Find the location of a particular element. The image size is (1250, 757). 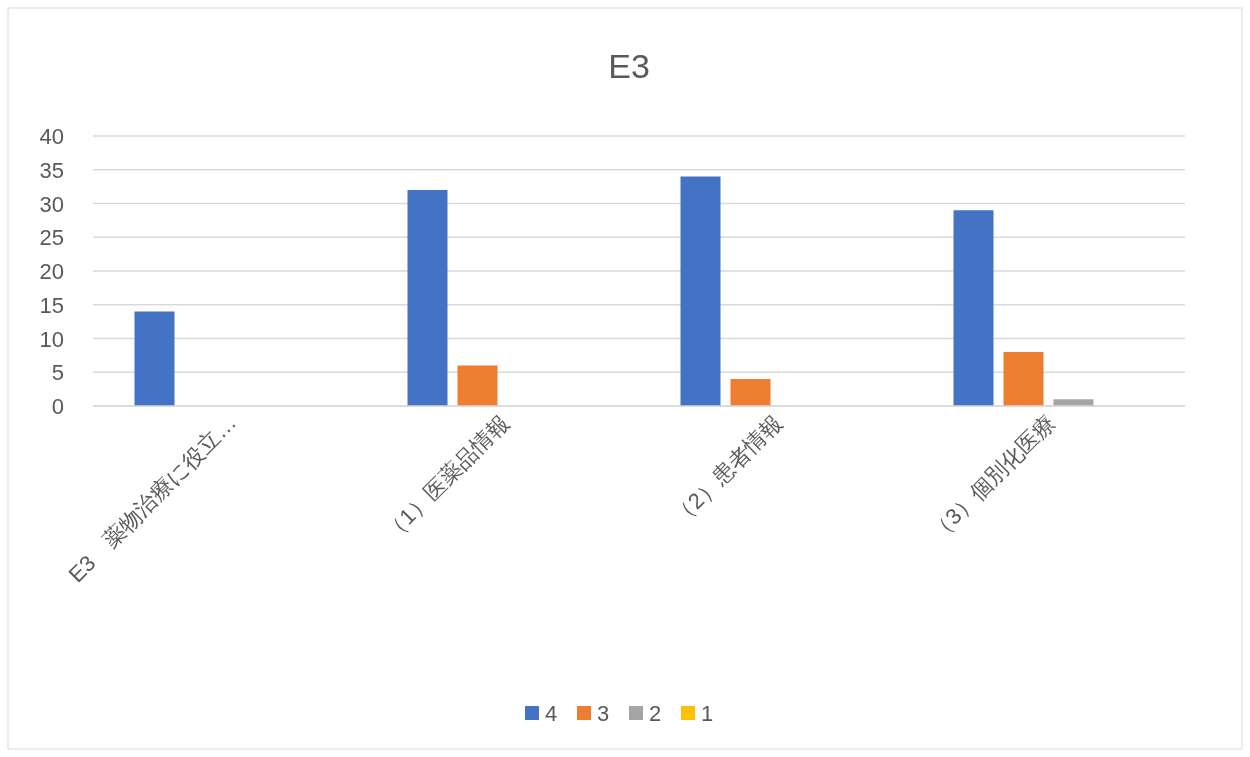

legend-label: 4 is located at coordinates (551, 713).